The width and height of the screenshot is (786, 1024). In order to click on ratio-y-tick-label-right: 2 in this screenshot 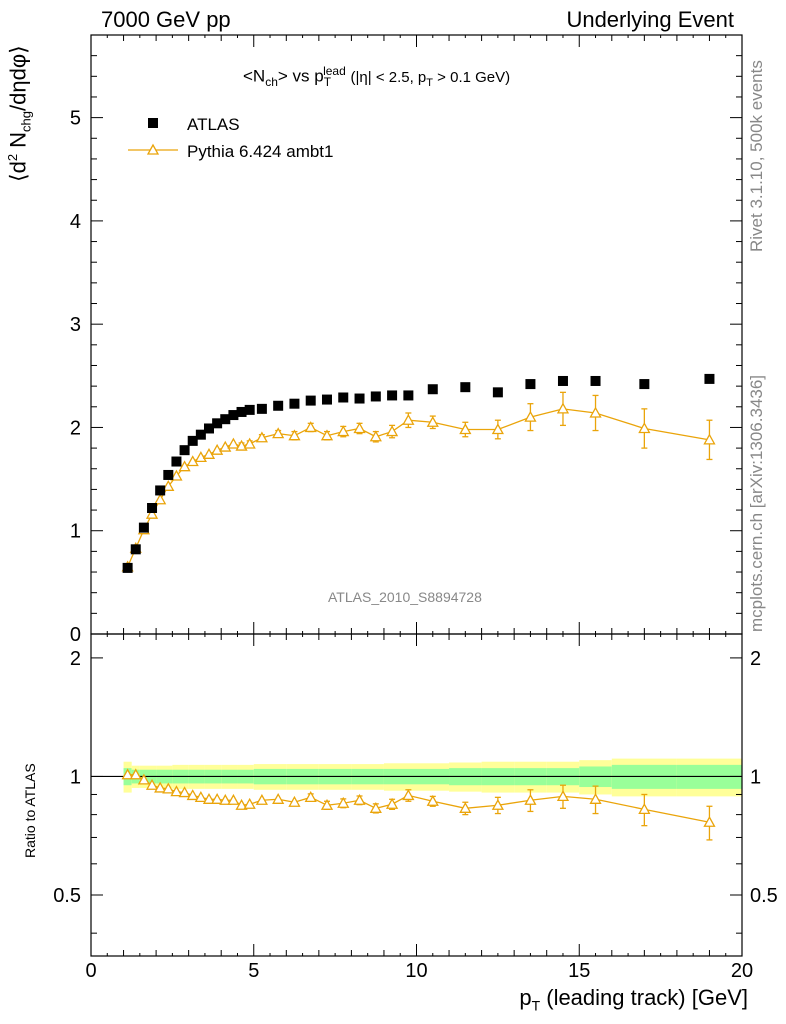, I will do `click(755, 659)`.